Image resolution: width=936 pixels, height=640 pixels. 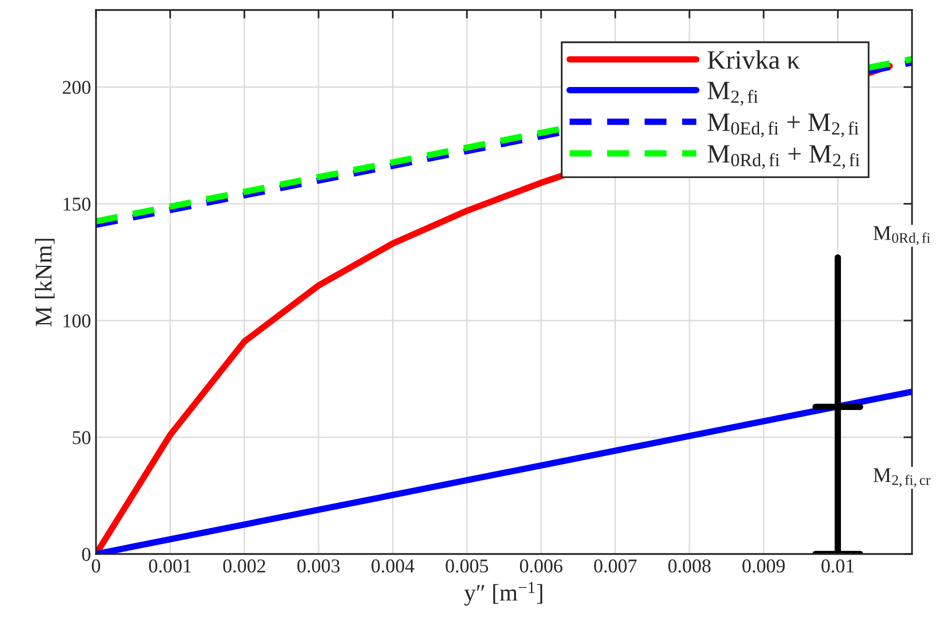 What do you see at coordinates (615, 566) in the screenshot?
I see `x-tick-label: 0.007` at bounding box center [615, 566].